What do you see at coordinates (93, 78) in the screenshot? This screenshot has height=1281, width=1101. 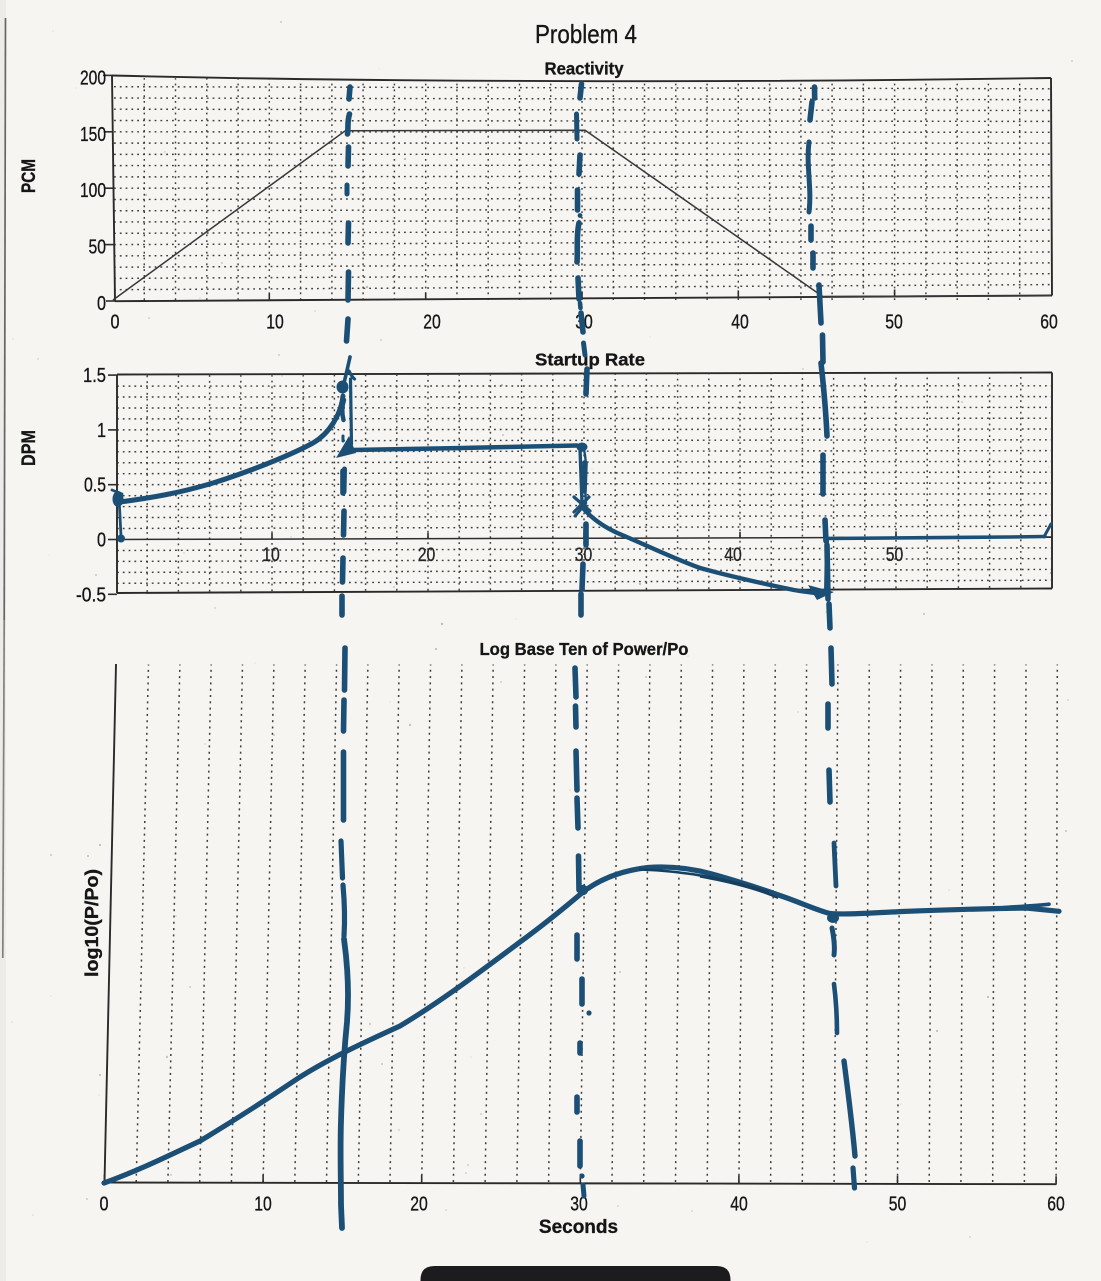 I see `svg-text: 200` at bounding box center [93, 78].